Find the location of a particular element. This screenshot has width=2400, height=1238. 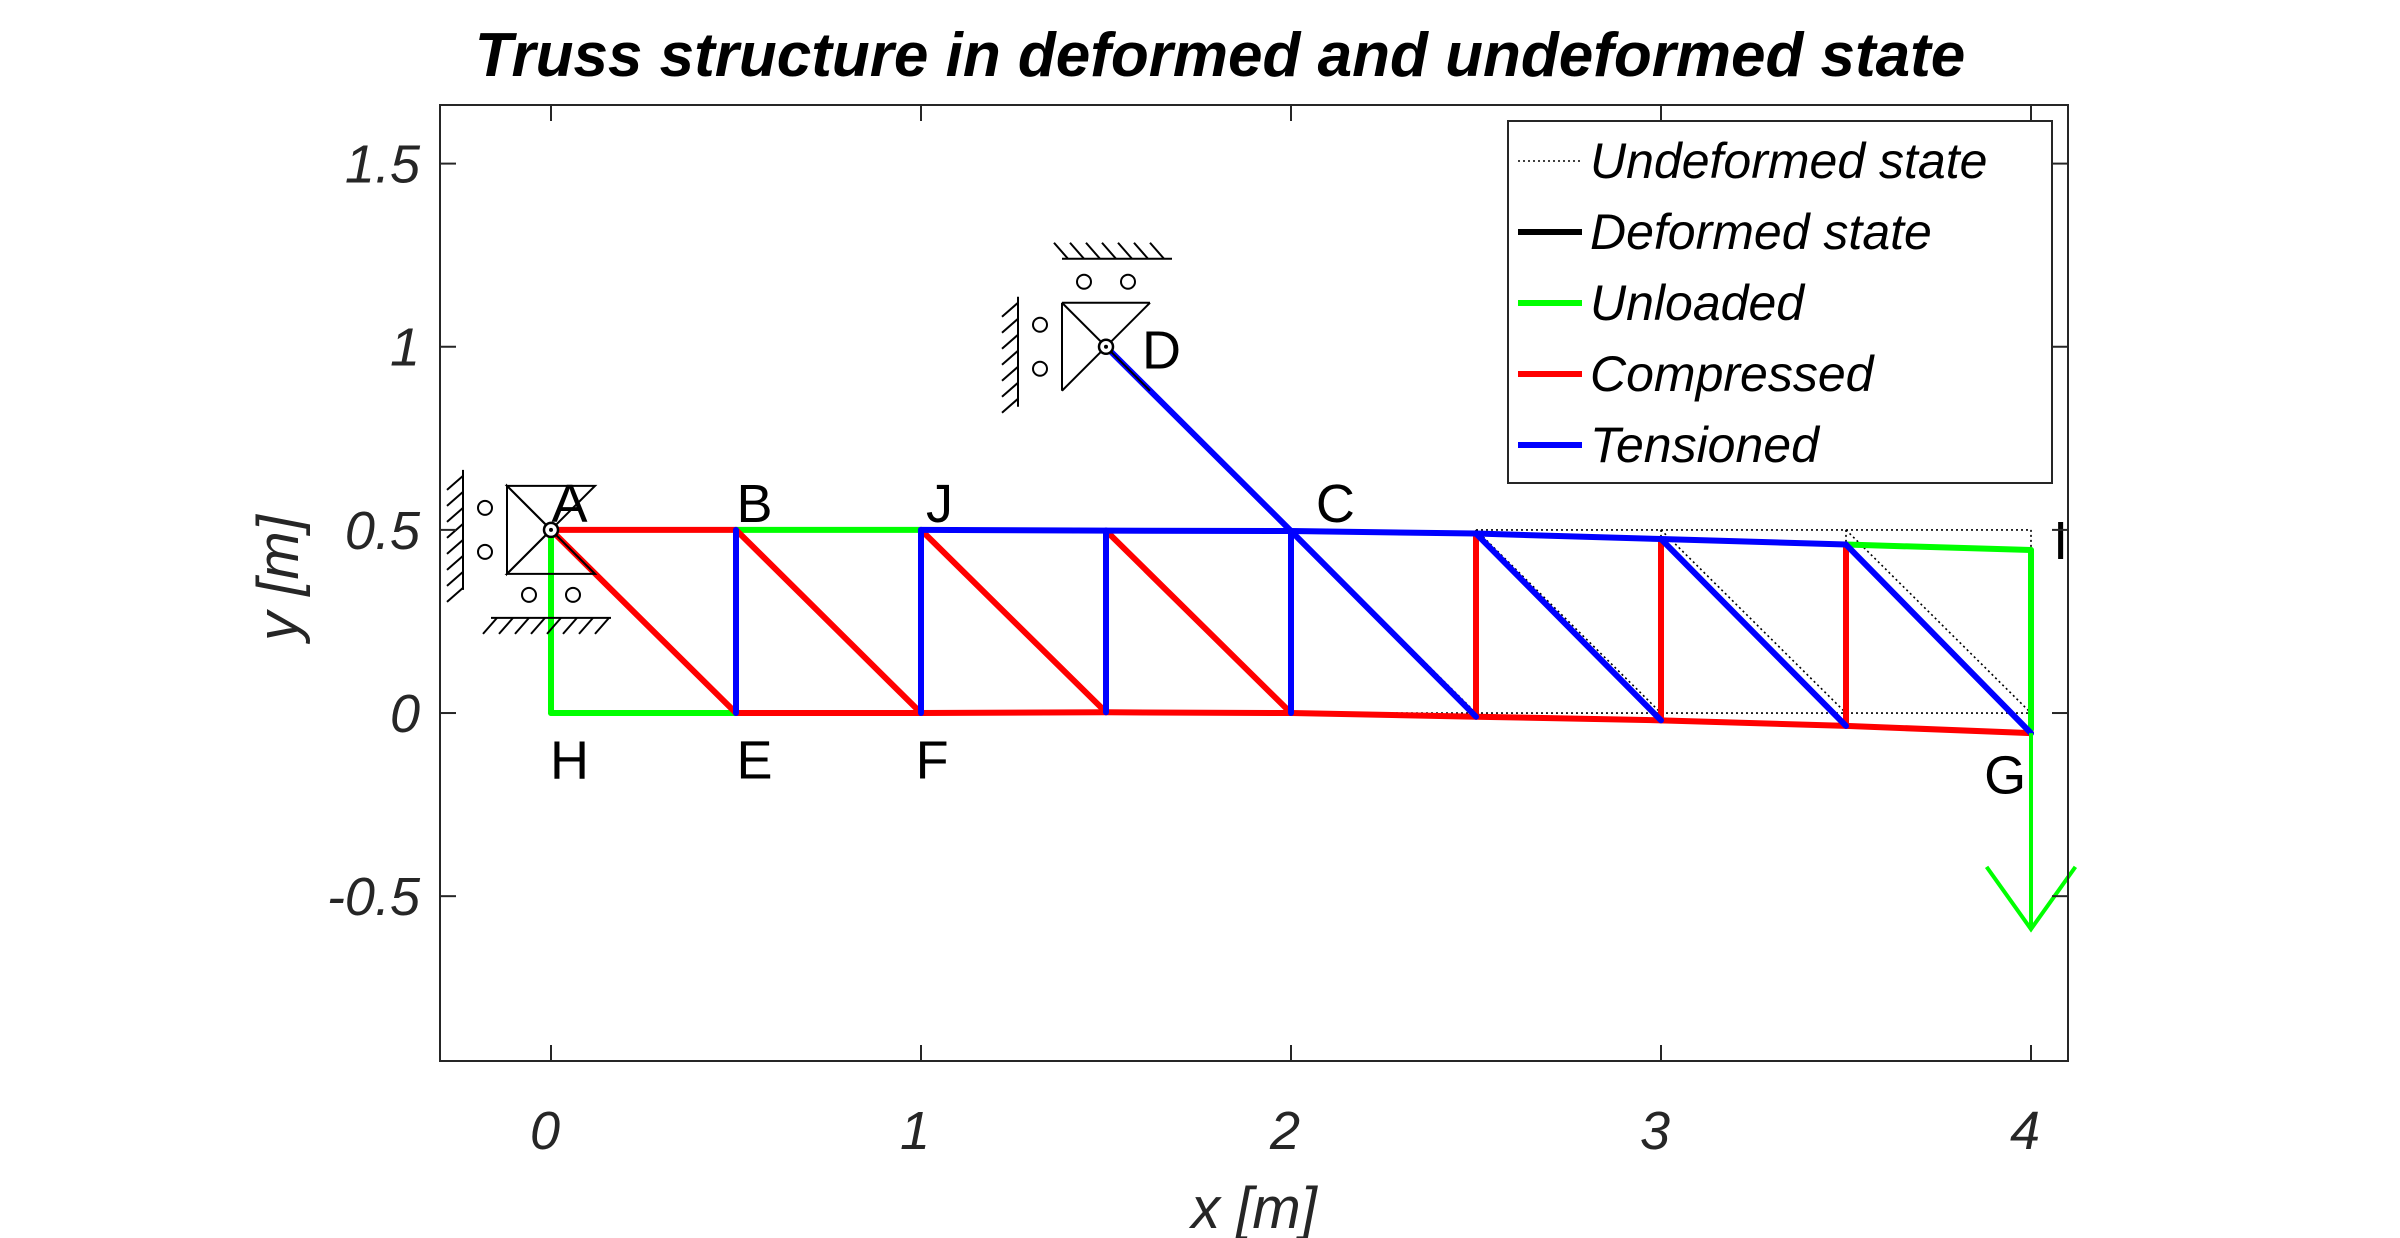

y-tick-label: -0.5 is located at coordinates (374, 897).